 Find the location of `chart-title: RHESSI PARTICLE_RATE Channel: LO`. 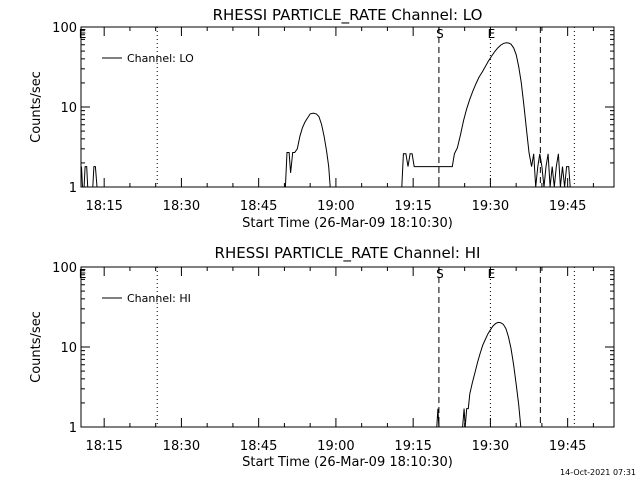

chart-title: RHESSI PARTICLE_RATE Channel: LO is located at coordinates (348, 15).